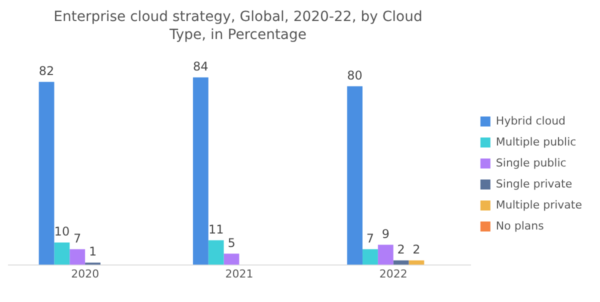  What do you see at coordinates (46, 71) in the screenshot?
I see `data-label: 82` at bounding box center [46, 71].